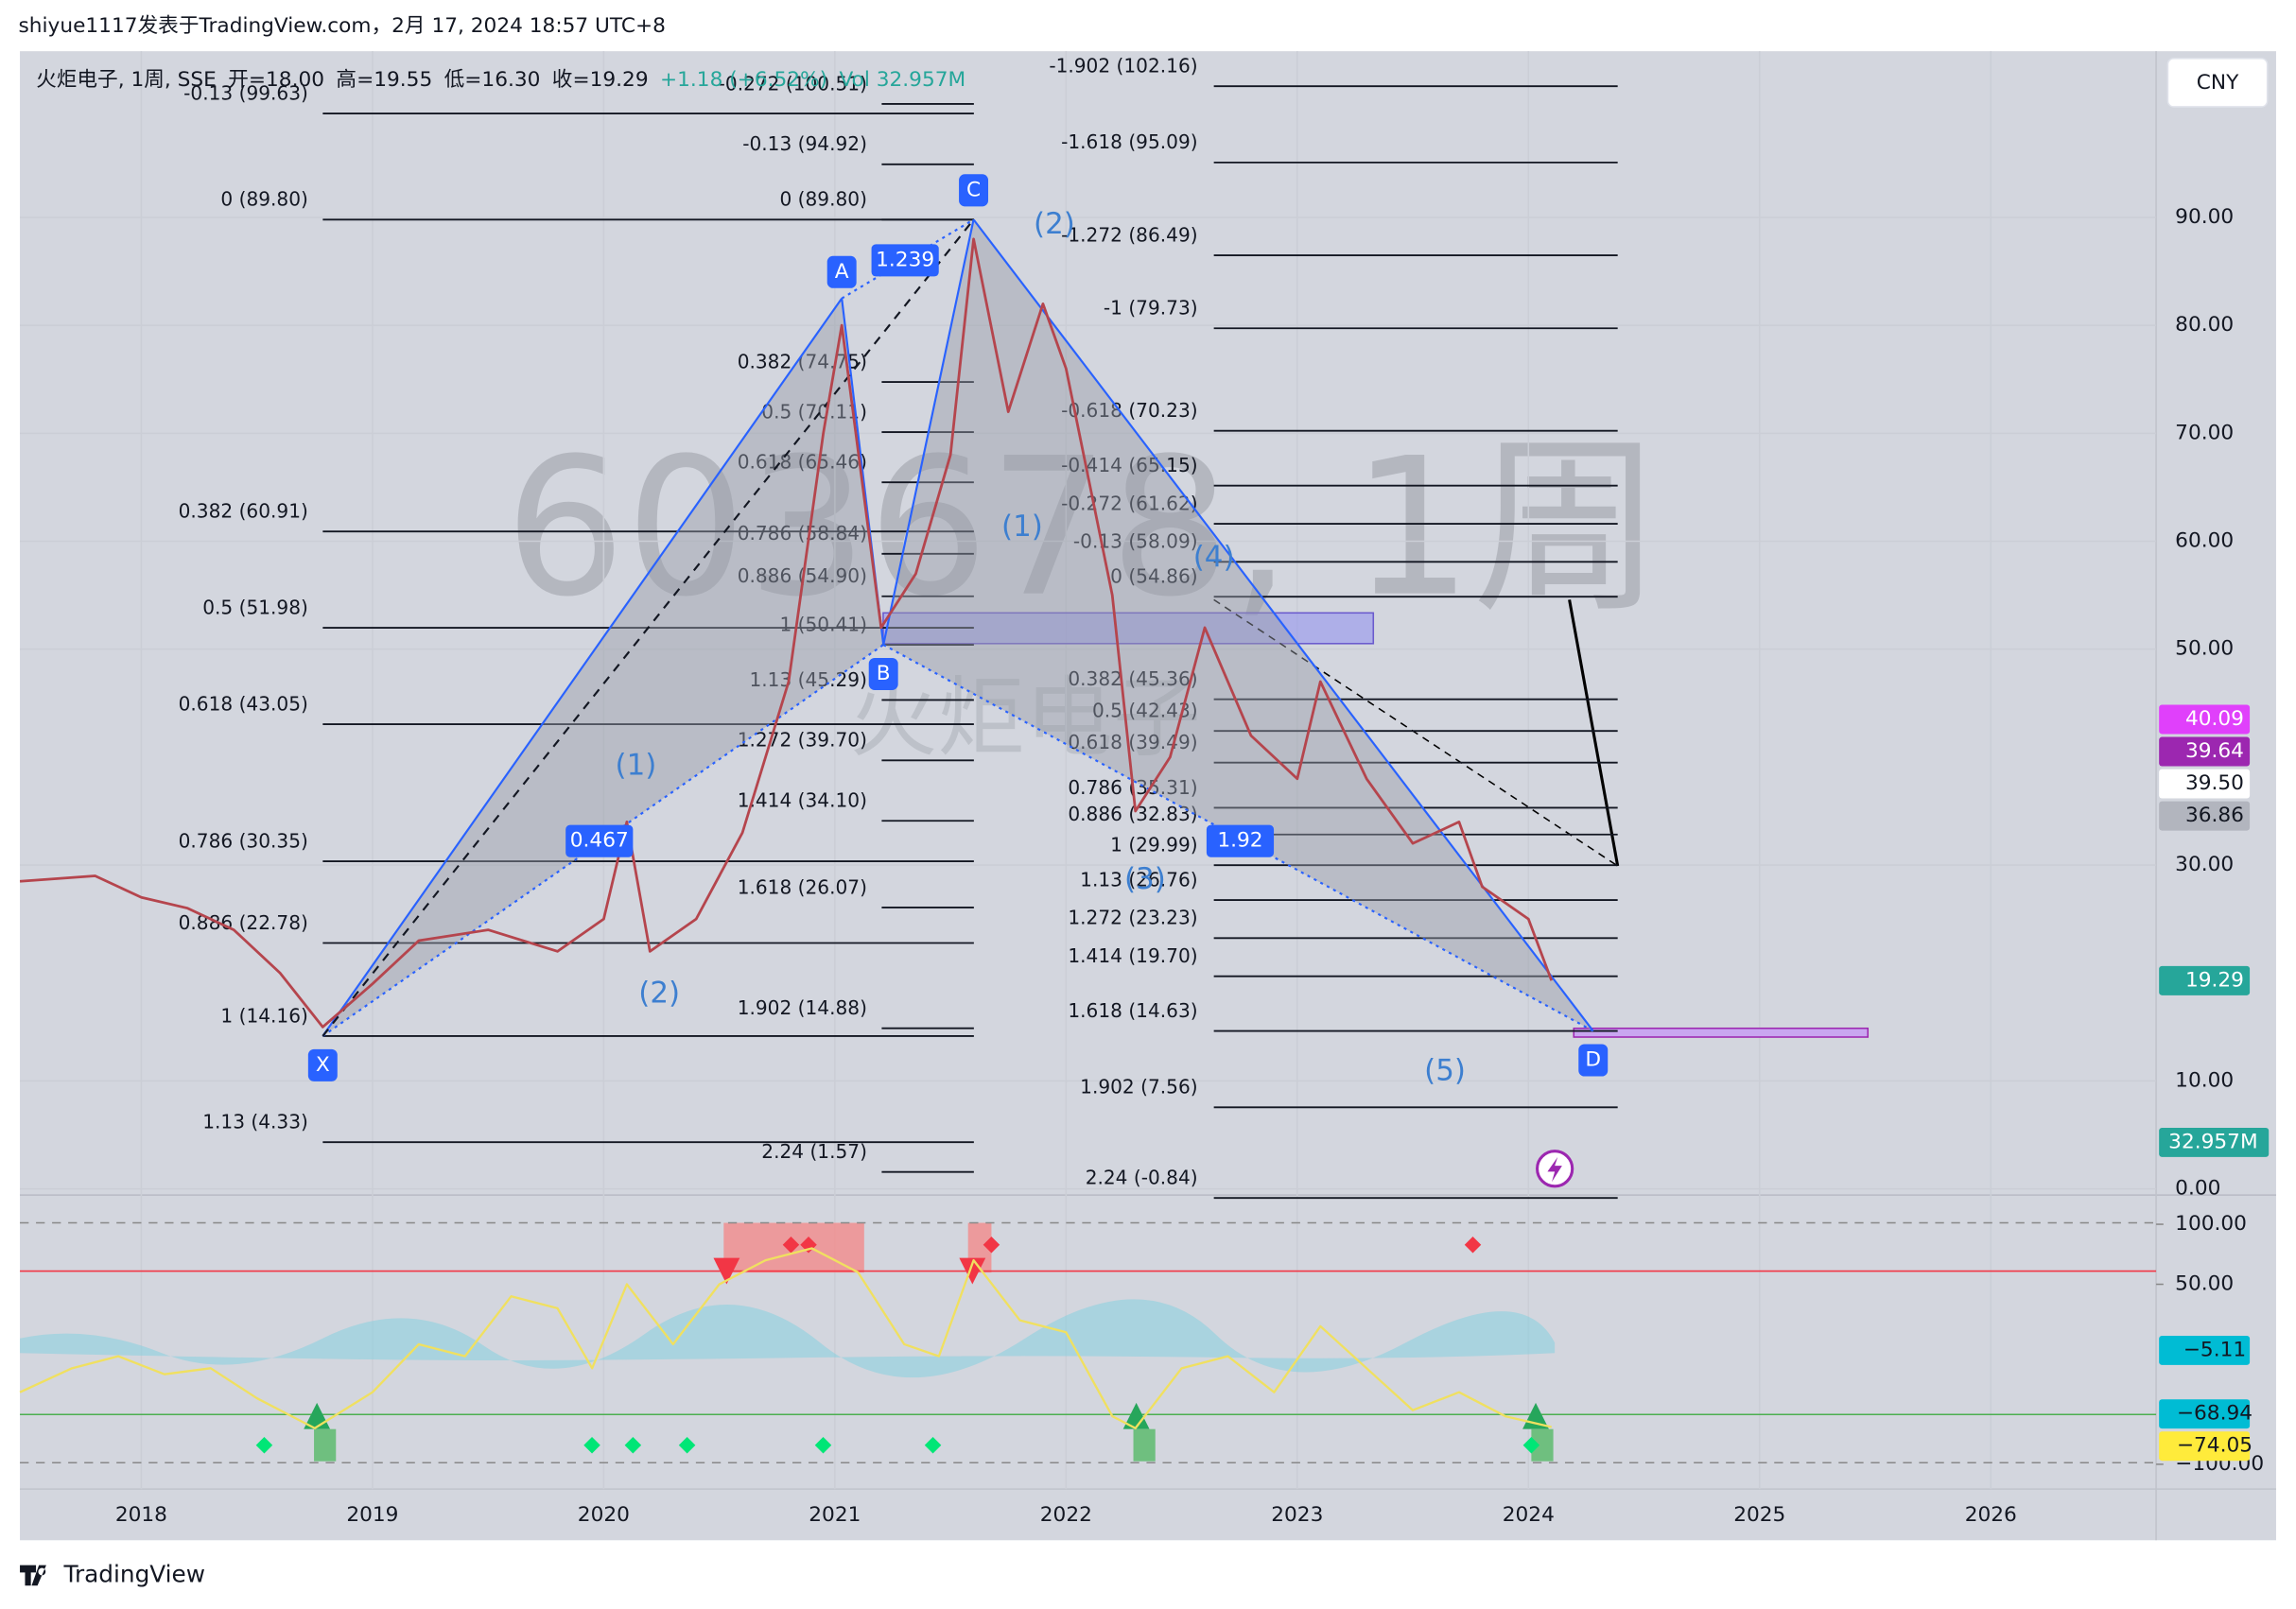  Describe the element at coordinates (2214, 980) in the screenshot. I see `price-badge-label: 19.29` at that location.